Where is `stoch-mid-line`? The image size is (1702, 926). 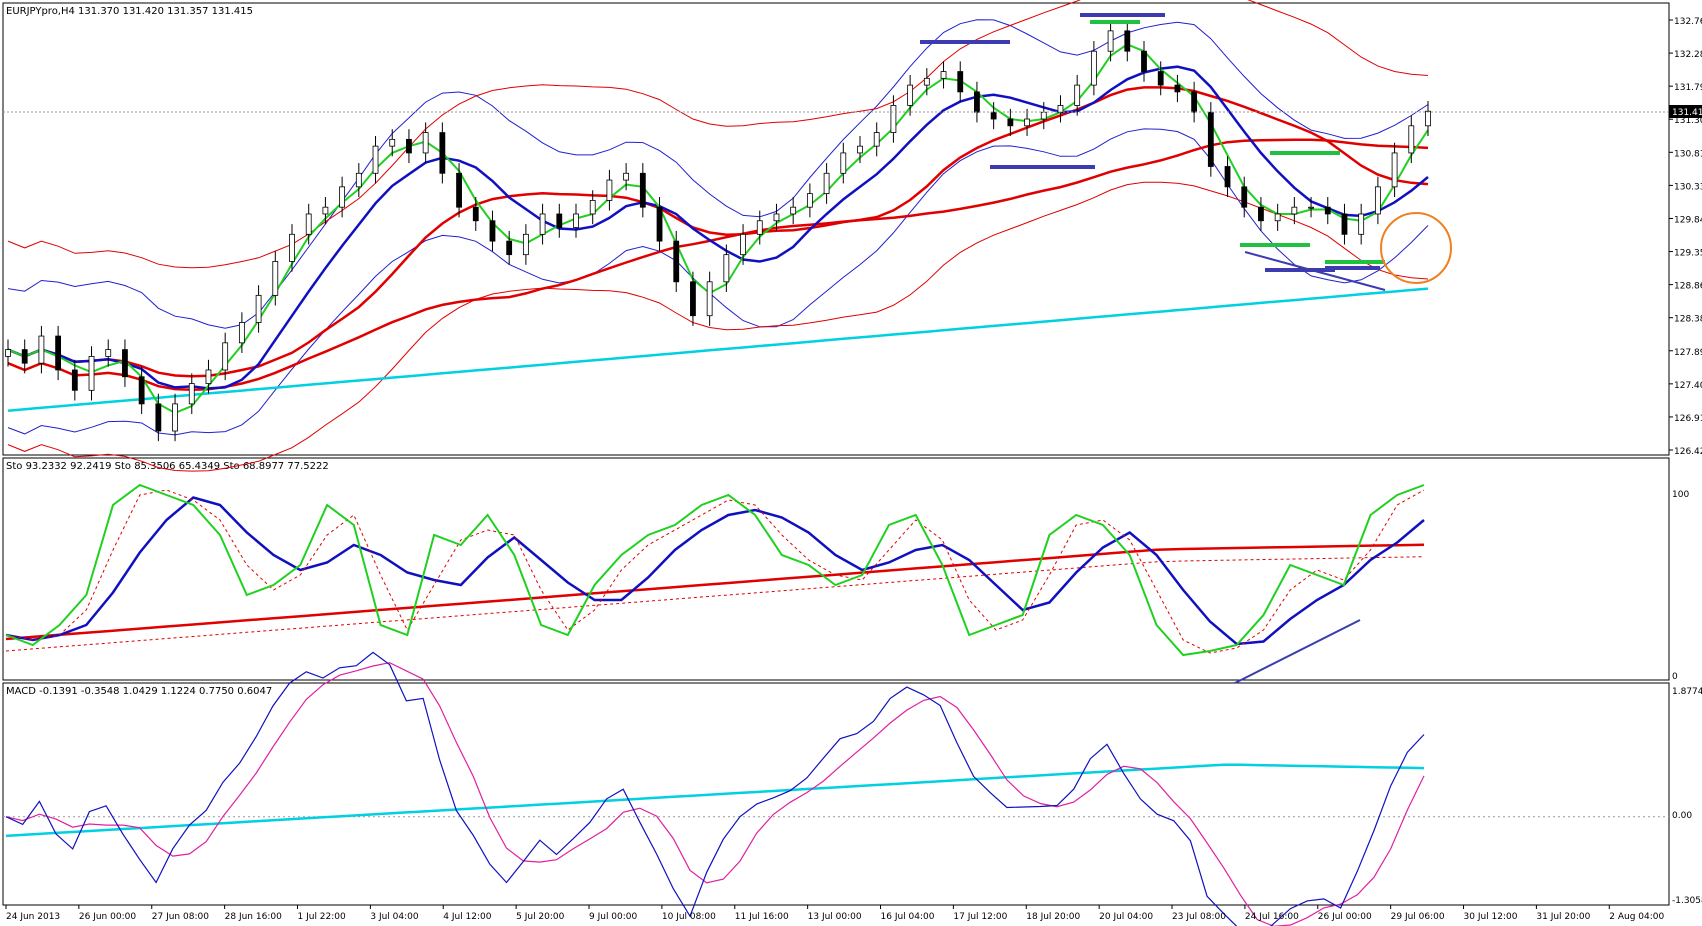
stoch-mid-line is located at coordinates (715, 571).